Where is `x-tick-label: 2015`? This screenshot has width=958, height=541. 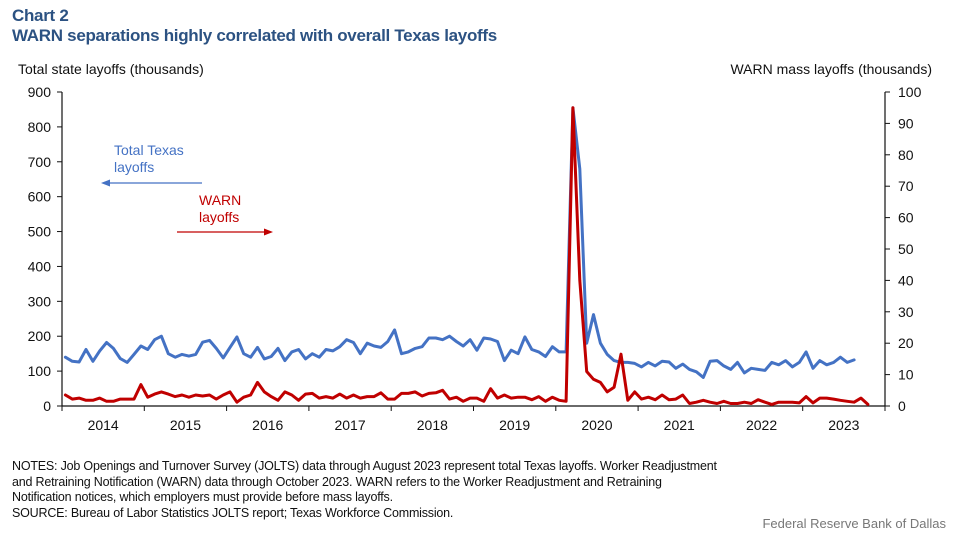
x-tick-label: 2015 is located at coordinates (185, 425).